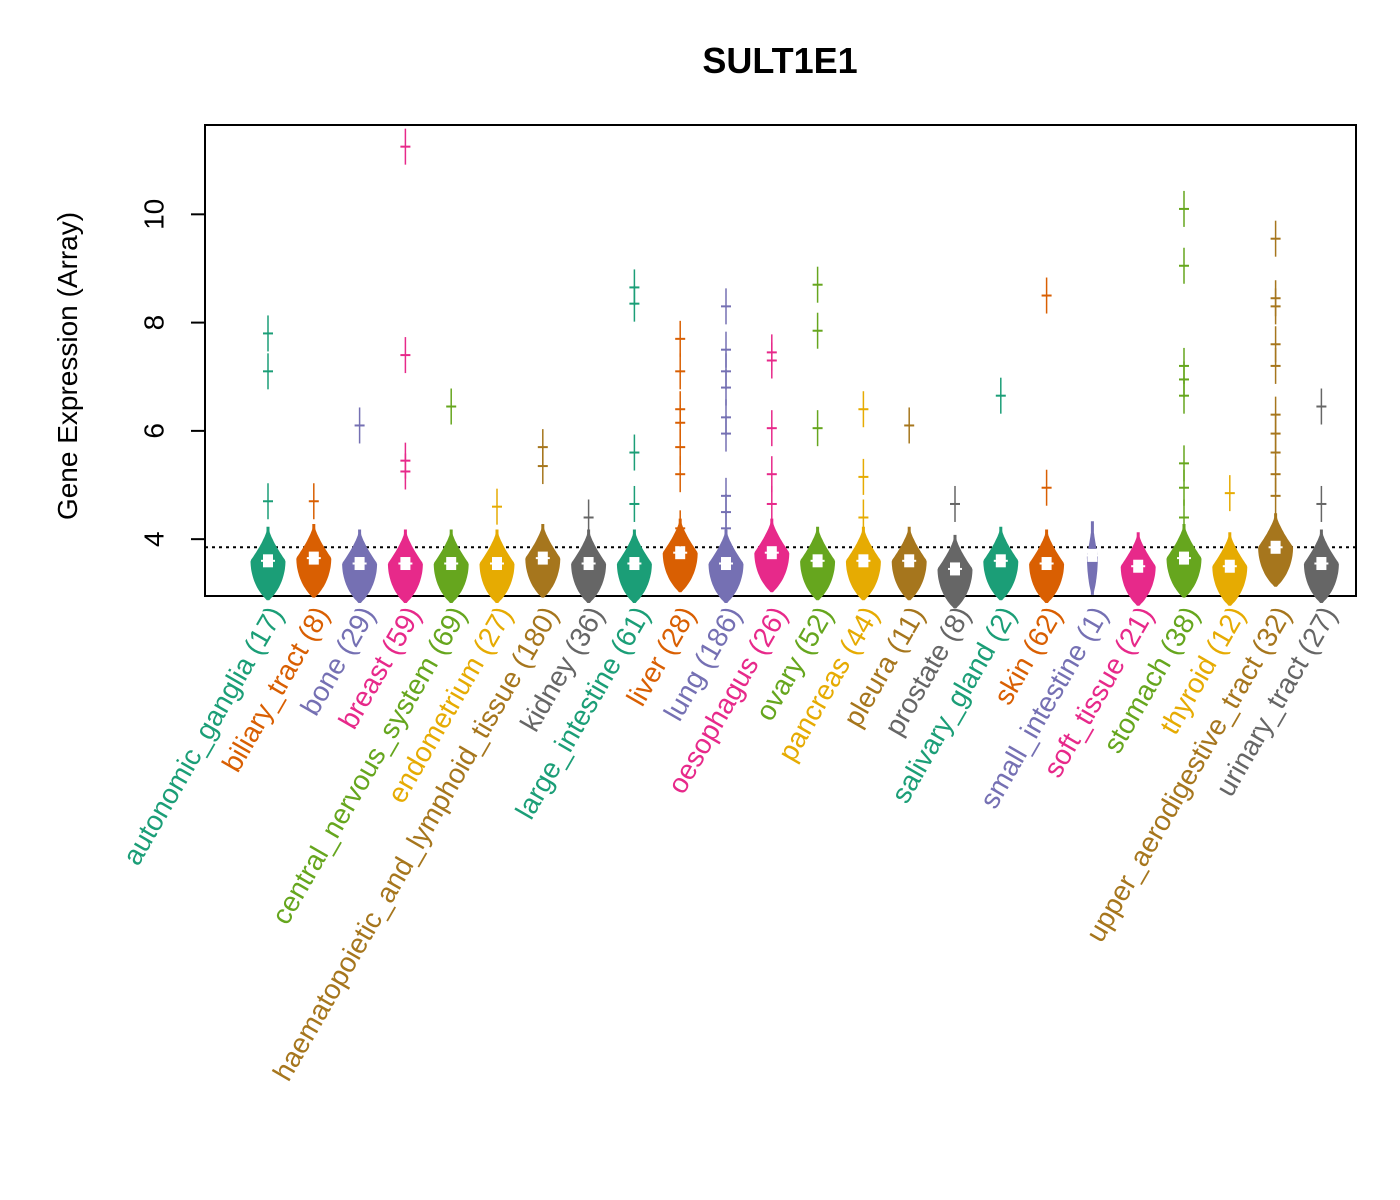  I want to click on y-tick-label: 10, so click(154, 214).